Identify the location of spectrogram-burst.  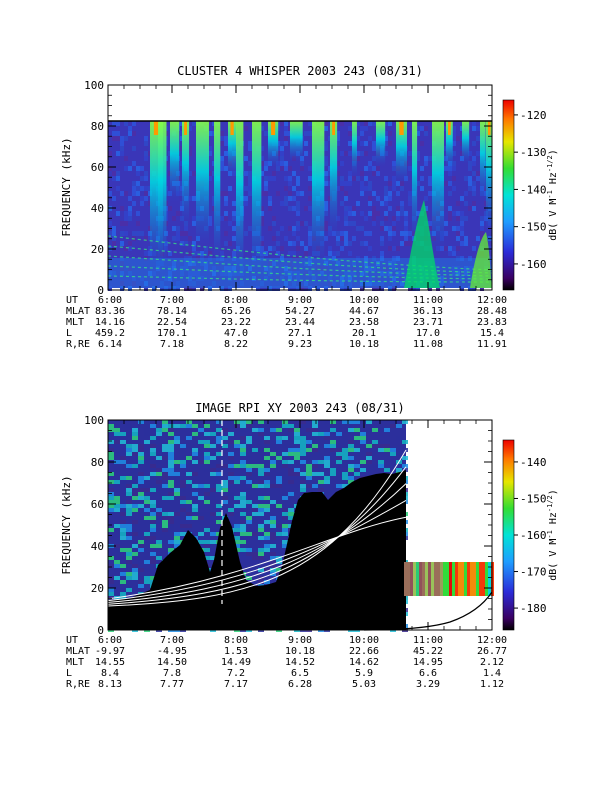
(334, 179).